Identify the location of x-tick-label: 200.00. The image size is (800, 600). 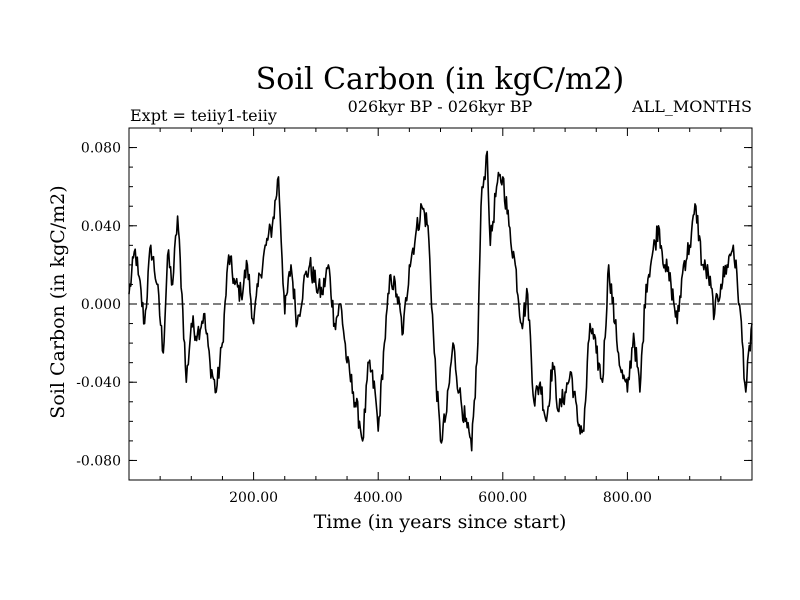
(253, 498).